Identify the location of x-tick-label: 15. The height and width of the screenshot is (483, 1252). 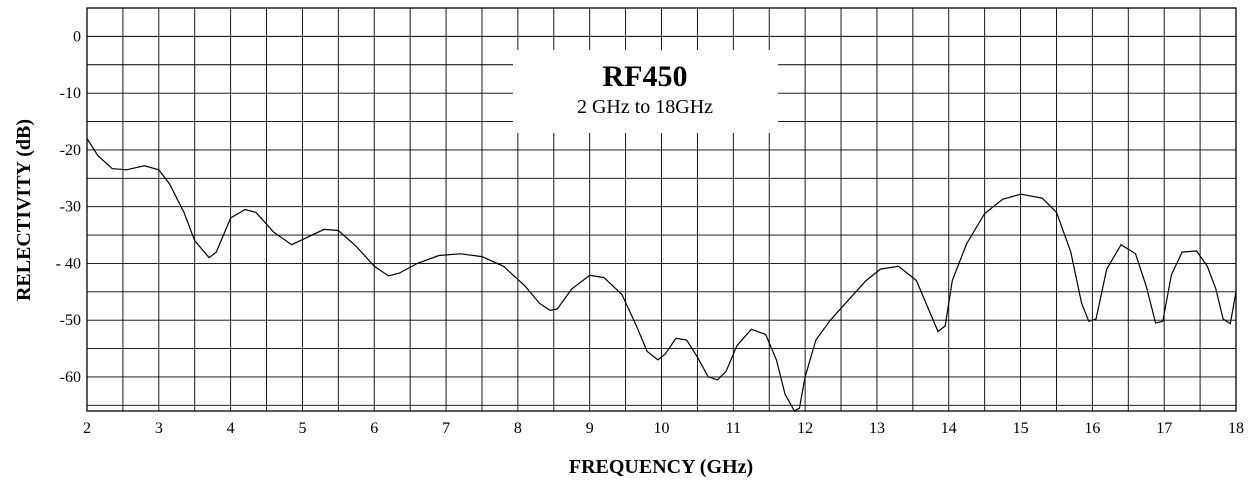
(1021, 428).